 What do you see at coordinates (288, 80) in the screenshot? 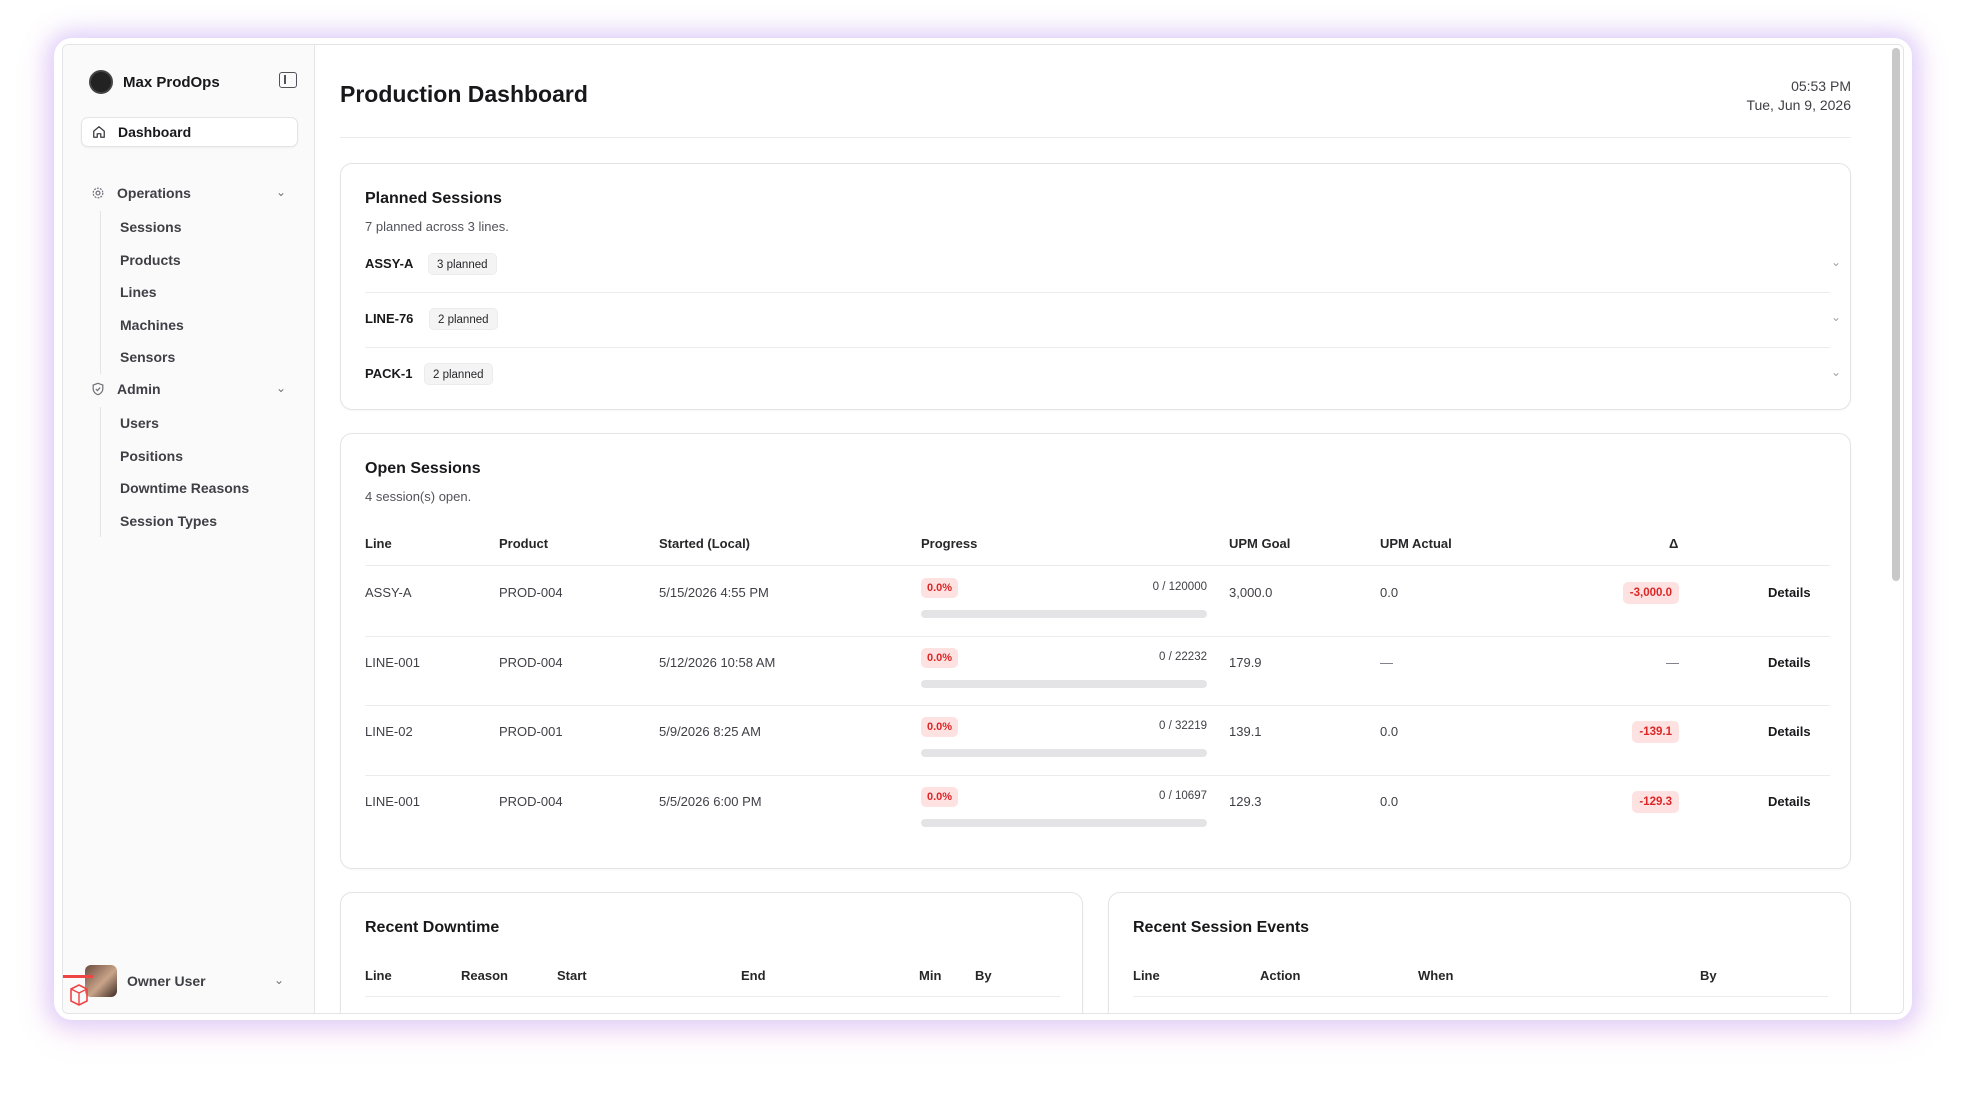
I see `sidebar-toggle-icon` at bounding box center [288, 80].